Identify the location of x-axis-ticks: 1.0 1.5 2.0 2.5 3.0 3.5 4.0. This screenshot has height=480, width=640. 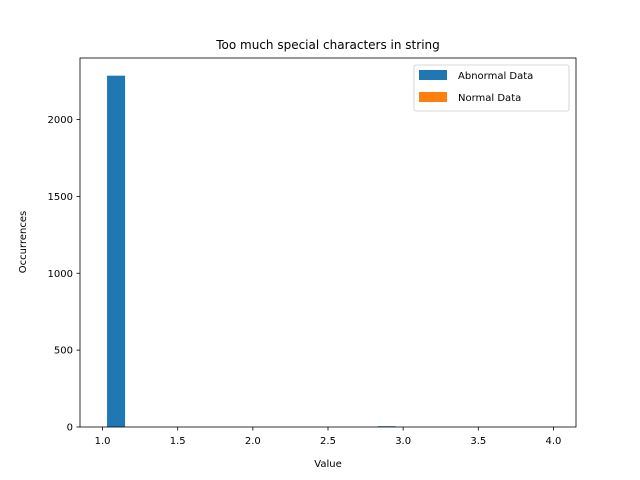
(328, 437).